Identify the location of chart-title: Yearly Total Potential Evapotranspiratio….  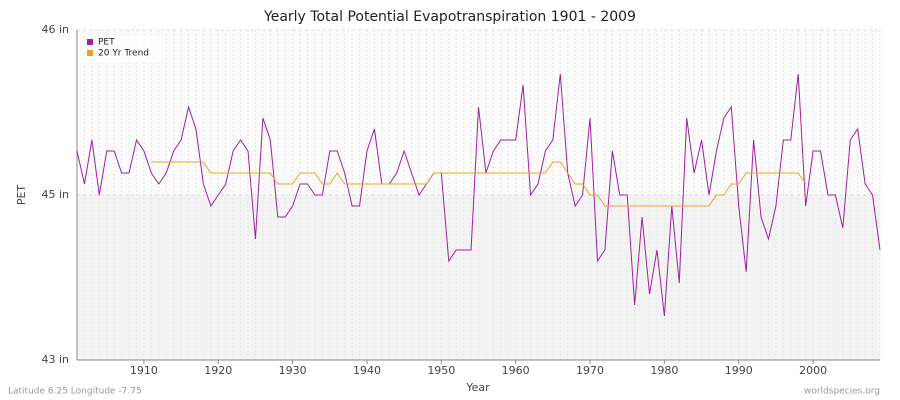
(449, 17).